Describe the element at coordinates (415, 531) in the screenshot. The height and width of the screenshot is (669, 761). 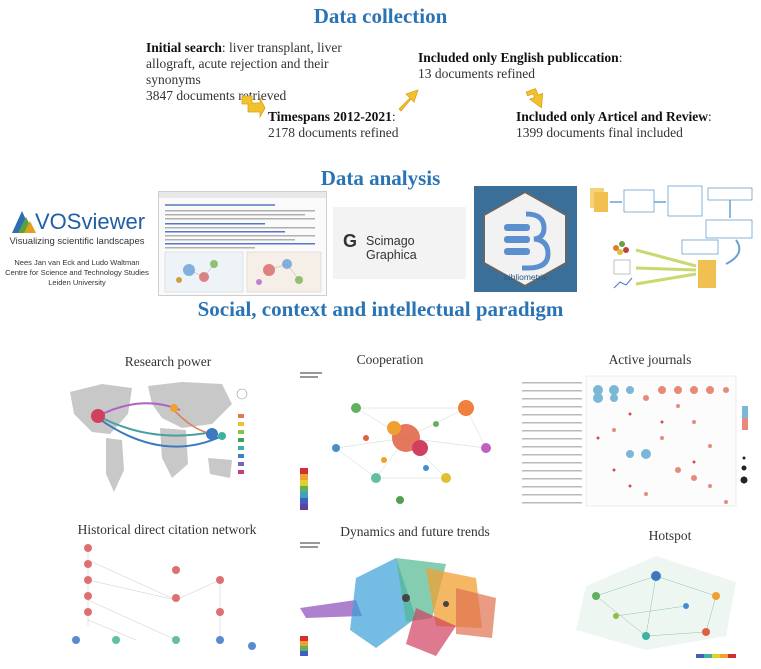
I see `panel-title-dynamics: Dynamics and future trends` at that location.